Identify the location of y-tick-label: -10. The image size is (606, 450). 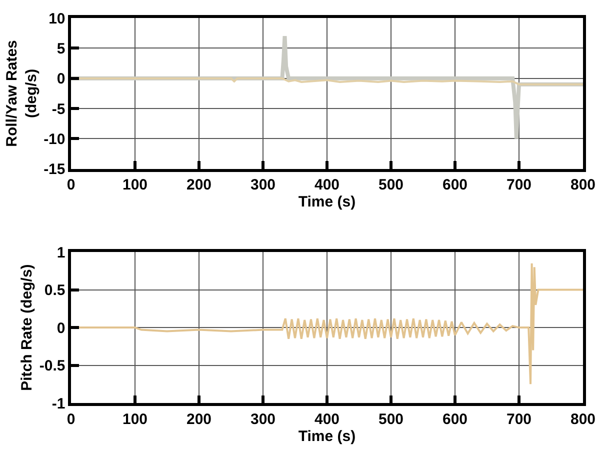
(55, 139).